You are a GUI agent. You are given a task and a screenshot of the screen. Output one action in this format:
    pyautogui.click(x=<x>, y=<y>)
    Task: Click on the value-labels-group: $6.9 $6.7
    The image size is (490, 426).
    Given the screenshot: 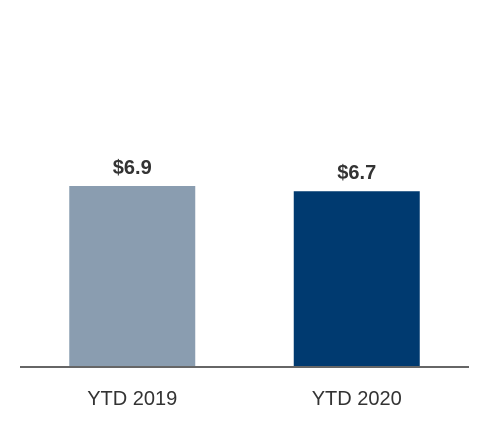 What is the action you would take?
    pyautogui.click(x=244, y=170)
    